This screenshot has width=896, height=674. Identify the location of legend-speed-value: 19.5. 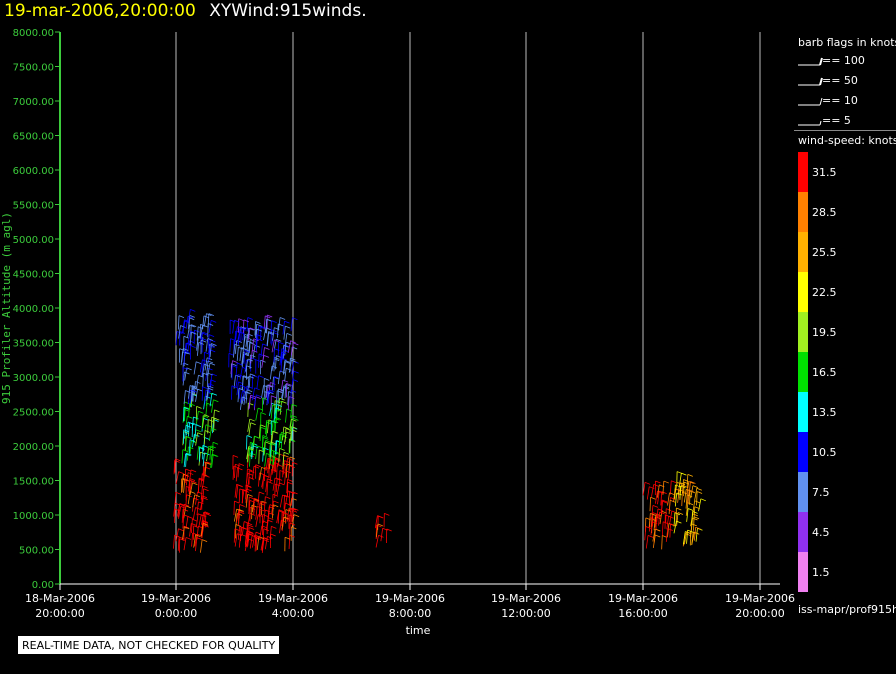
(824, 332).